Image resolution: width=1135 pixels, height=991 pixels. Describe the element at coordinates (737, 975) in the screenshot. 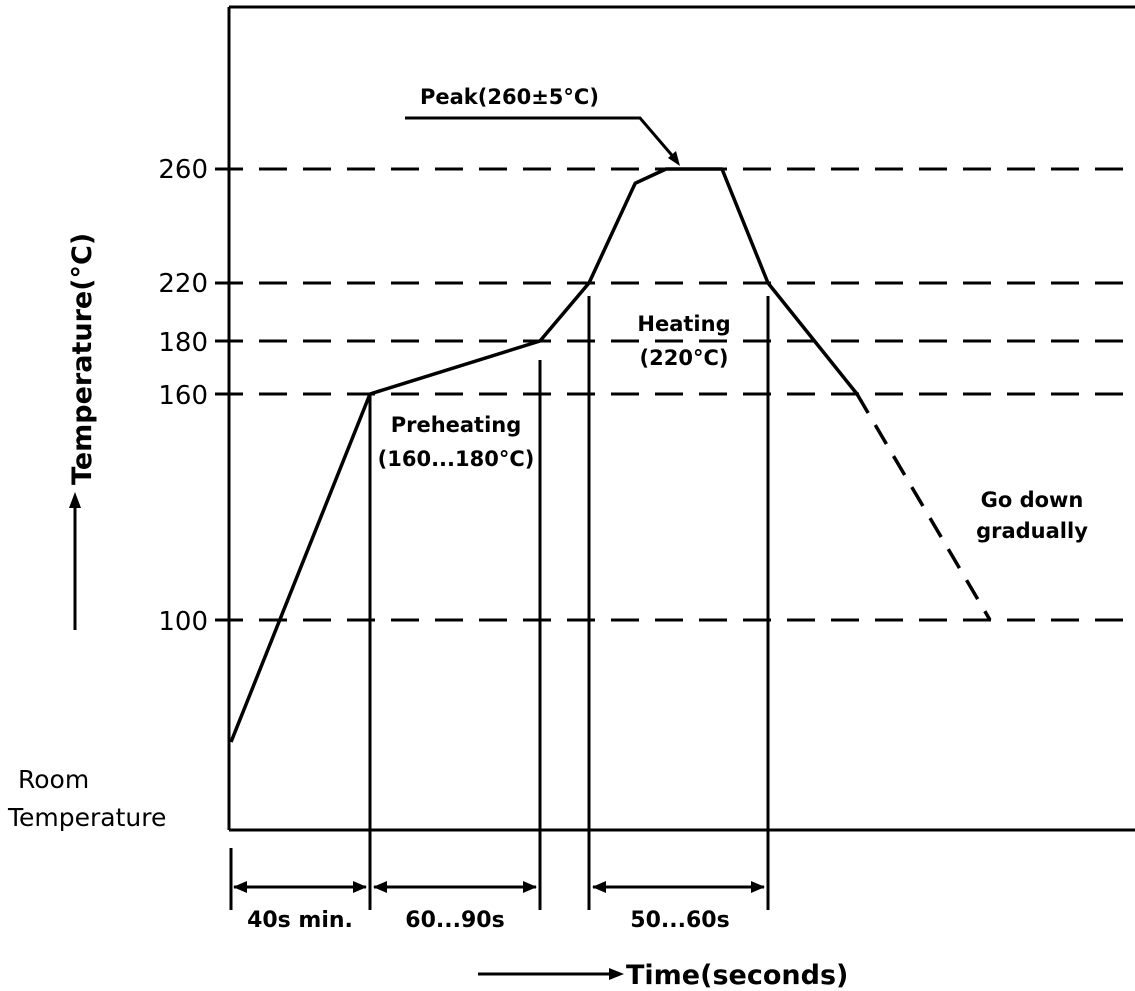

I see `x-axis-label: Time(seconds)` at that location.